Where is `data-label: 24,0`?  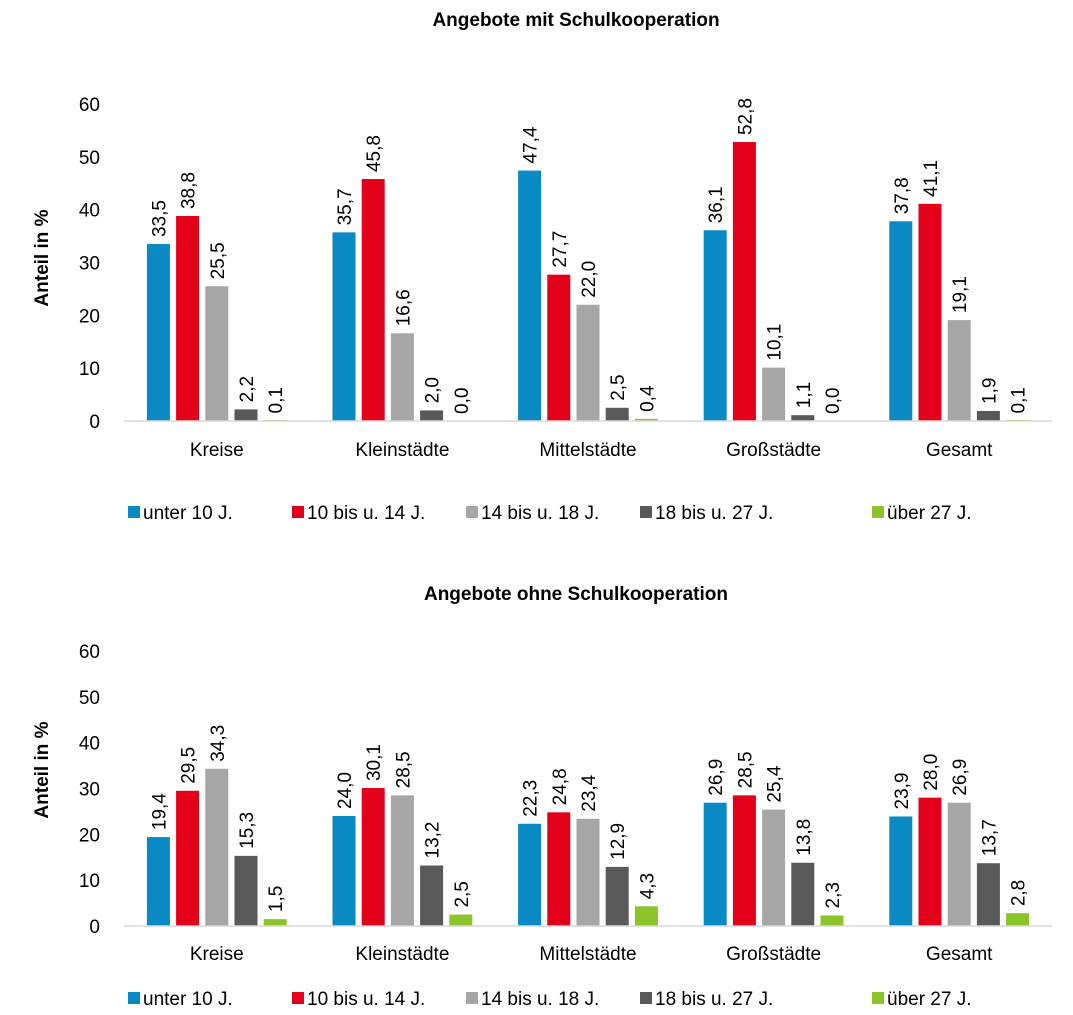
data-label: 24,0 is located at coordinates (345, 790).